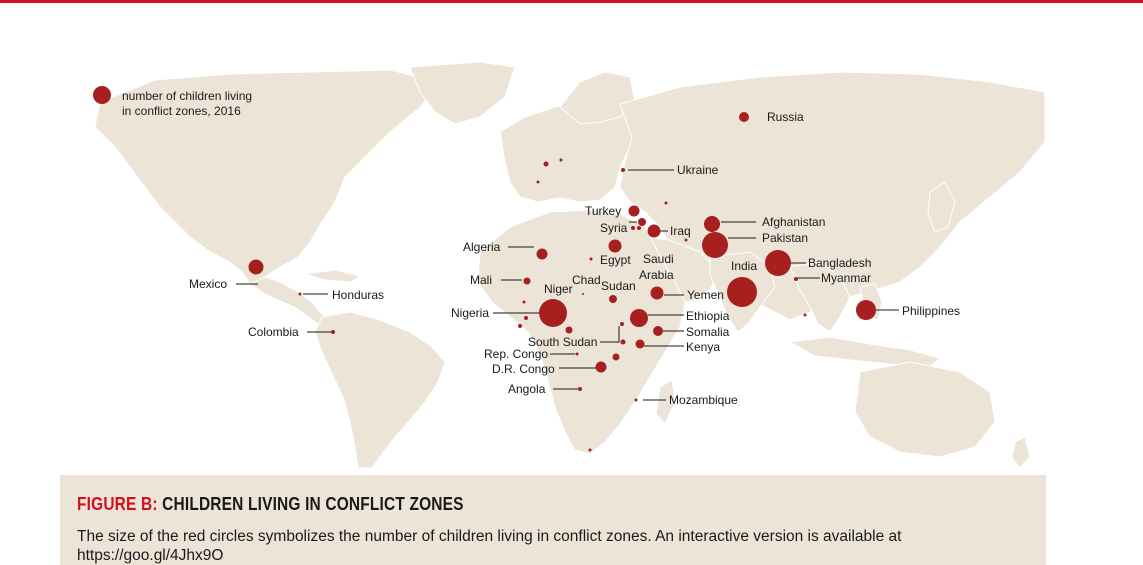  I want to click on circle-bangladesh, so click(778, 263).